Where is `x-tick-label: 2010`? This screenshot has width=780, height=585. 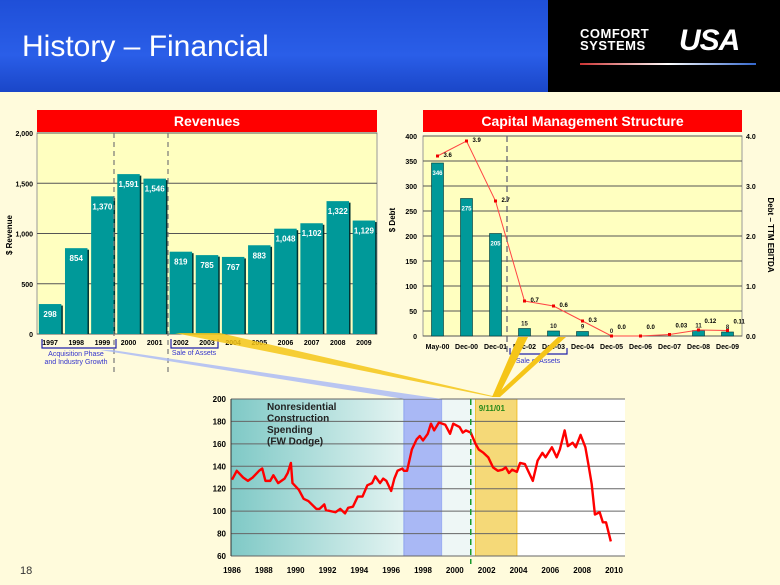 x-tick-label: 2010 is located at coordinates (614, 570).